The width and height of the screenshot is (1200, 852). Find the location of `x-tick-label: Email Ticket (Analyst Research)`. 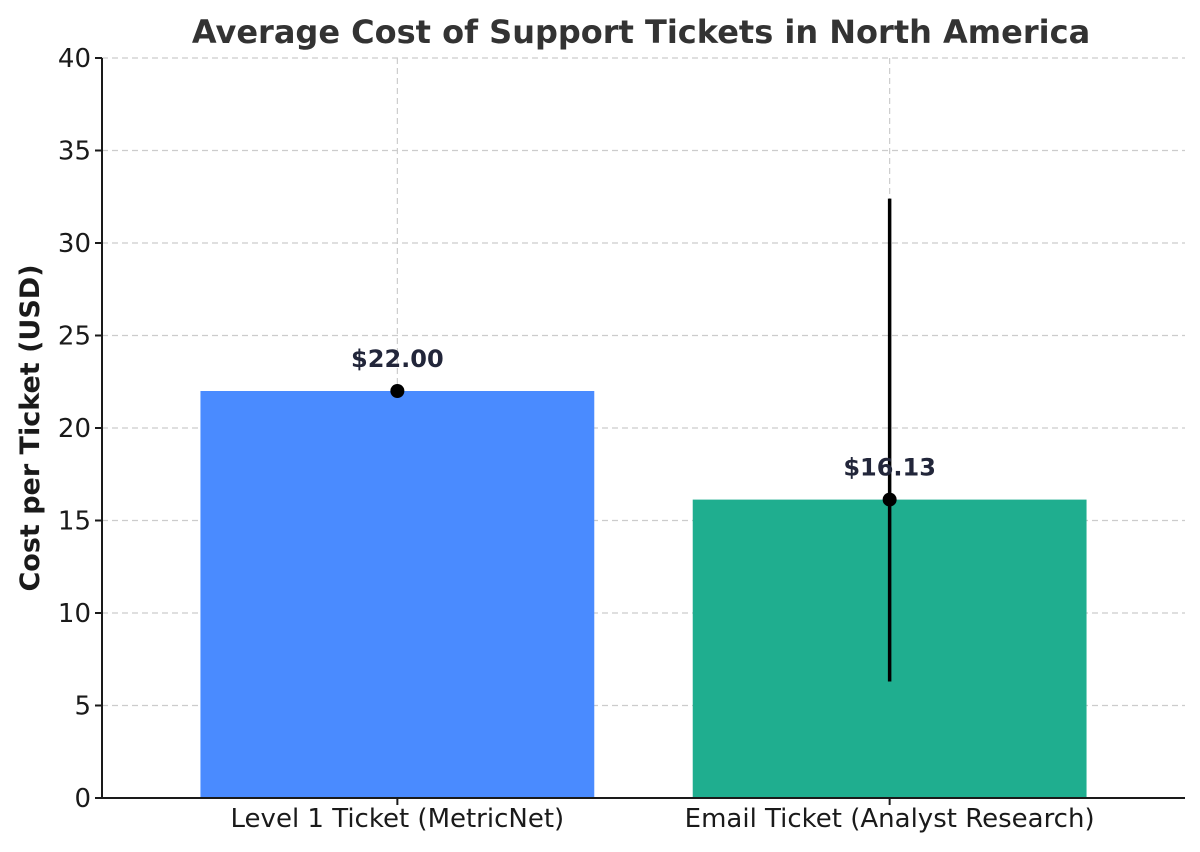

x-tick-label: Email Ticket (Analyst Research) is located at coordinates (890, 819).